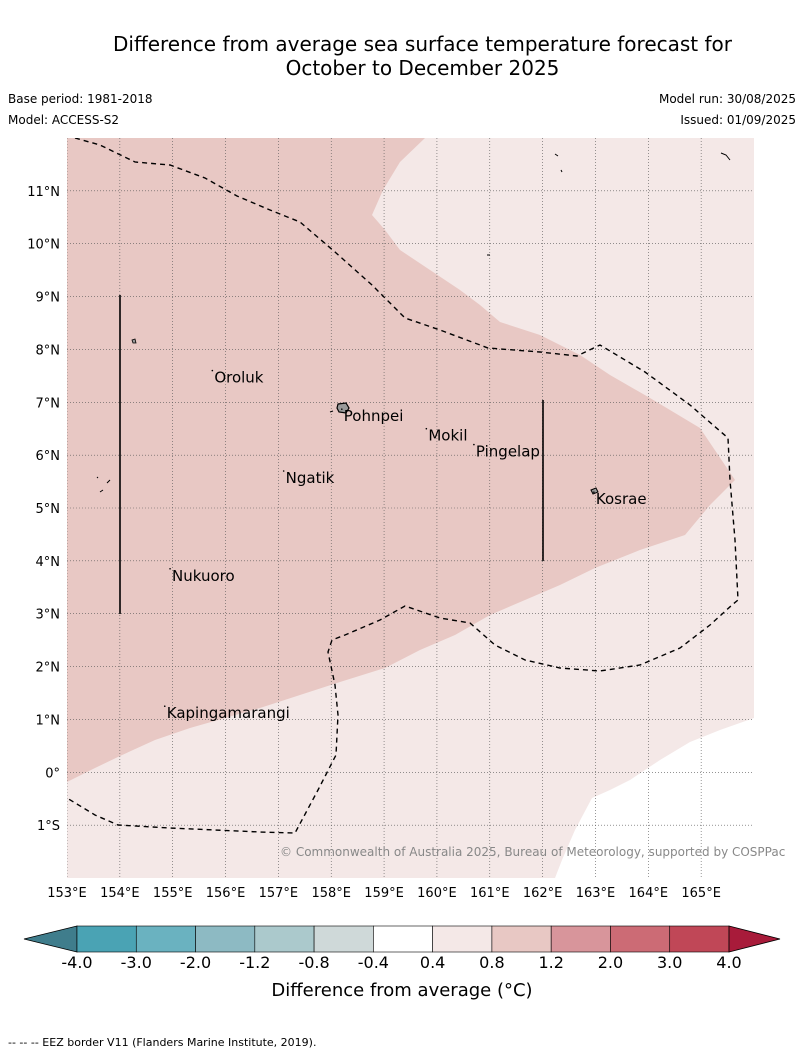 The height and width of the screenshot is (1058, 804). What do you see at coordinates (728, 962) in the screenshot?
I see `colorbar-tick-label: 4.0` at bounding box center [728, 962].